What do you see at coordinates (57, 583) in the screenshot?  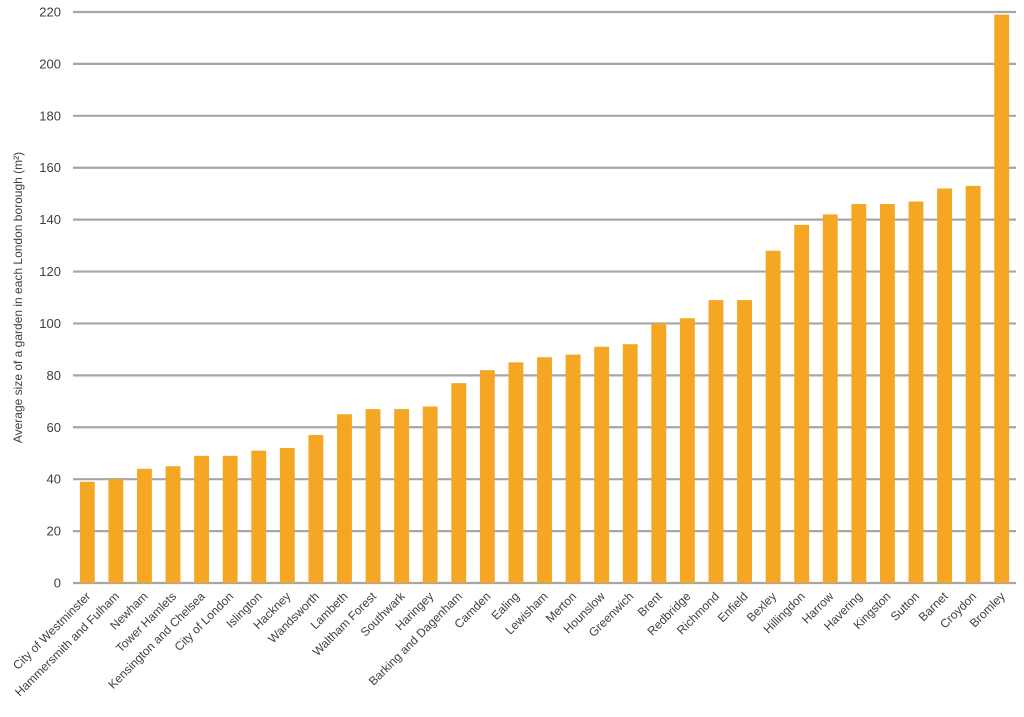 I see `y-tick-label: 0` at bounding box center [57, 583].